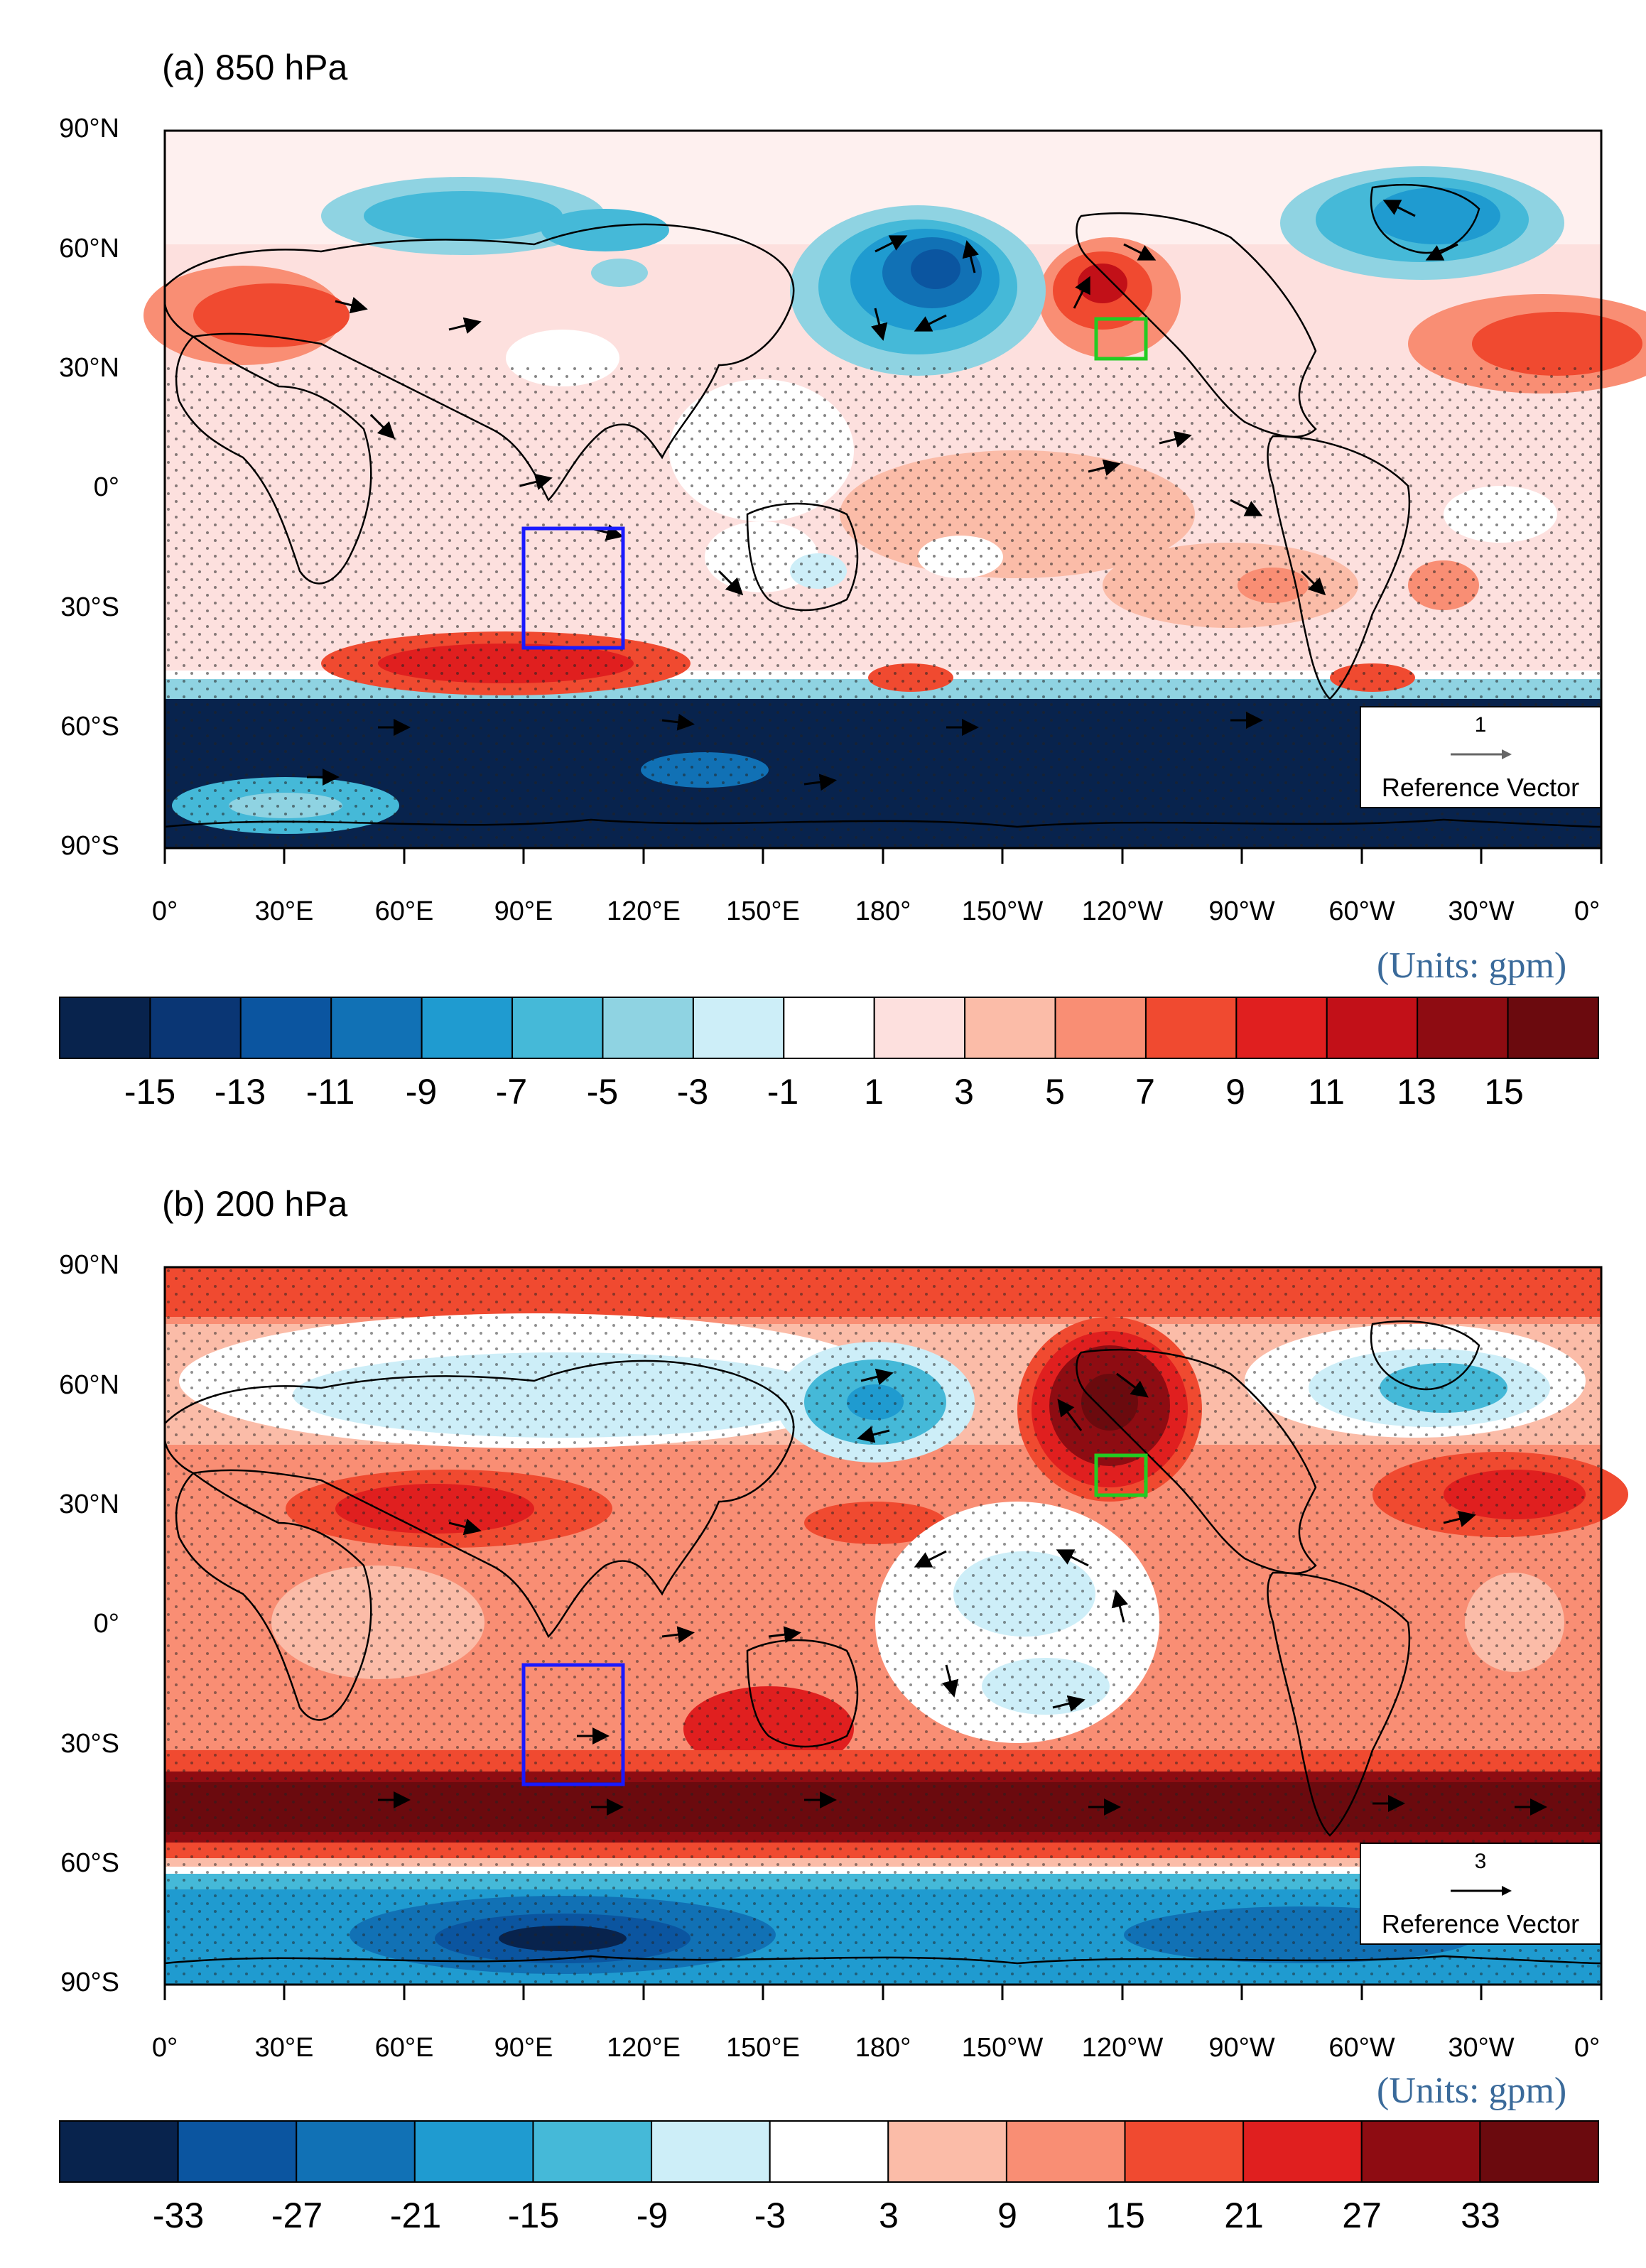 The height and width of the screenshot is (2268, 1646). I want to click on panel-a-reference-vector: 1 Reference Vector, so click(1481, 757).